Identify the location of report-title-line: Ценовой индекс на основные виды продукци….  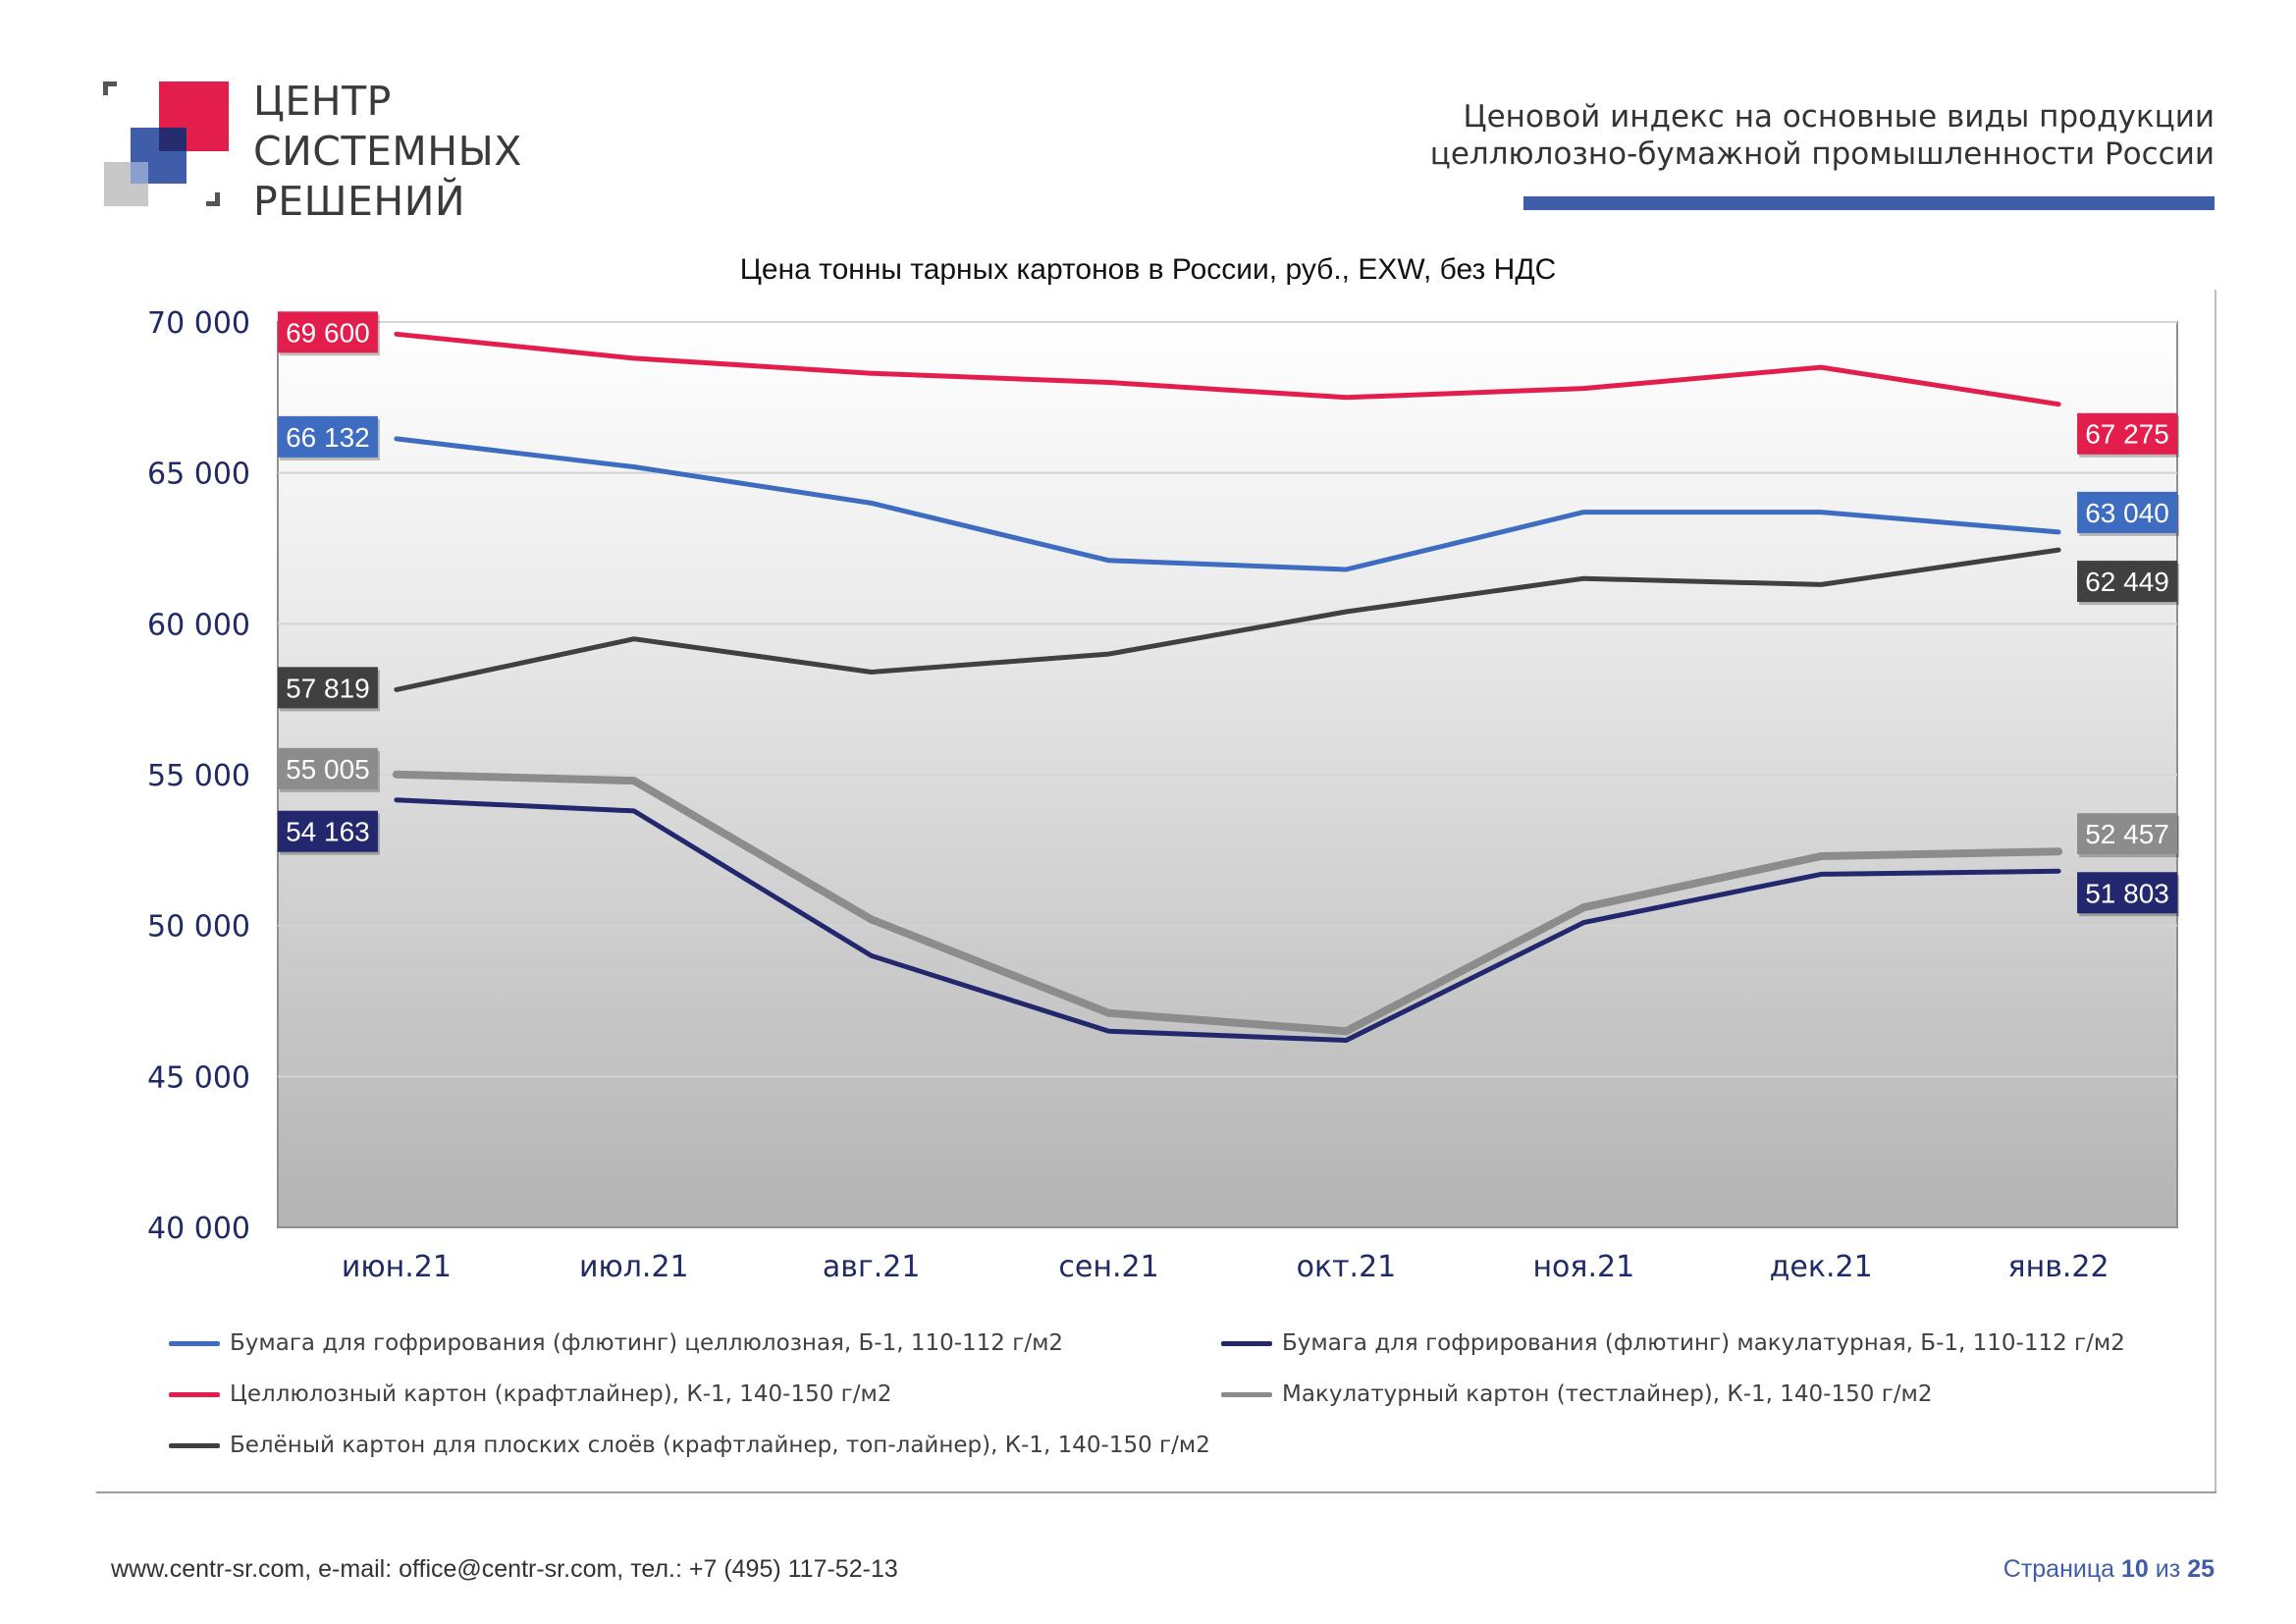
(1839, 117).